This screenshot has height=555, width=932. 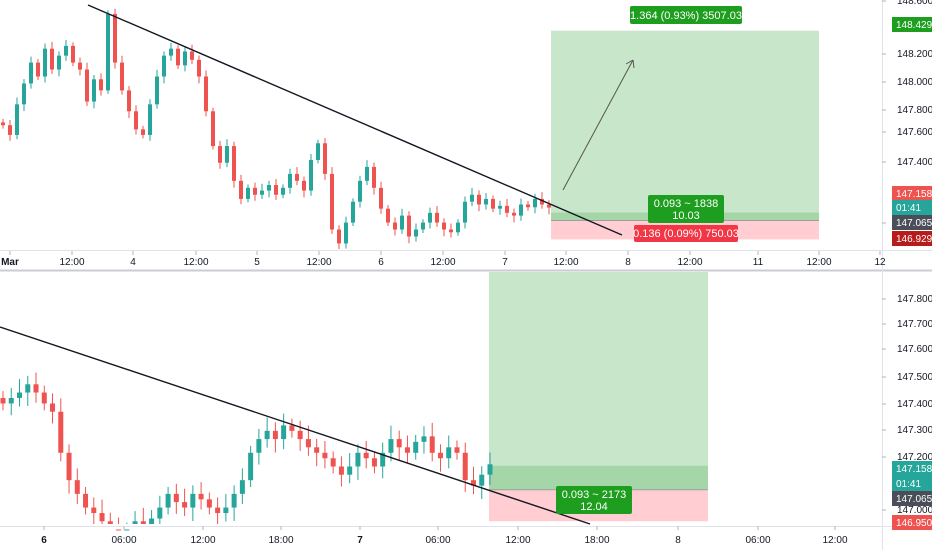 What do you see at coordinates (908, 208) in the screenshot?
I see `price-badge-countdown-text: 01:41` at bounding box center [908, 208].